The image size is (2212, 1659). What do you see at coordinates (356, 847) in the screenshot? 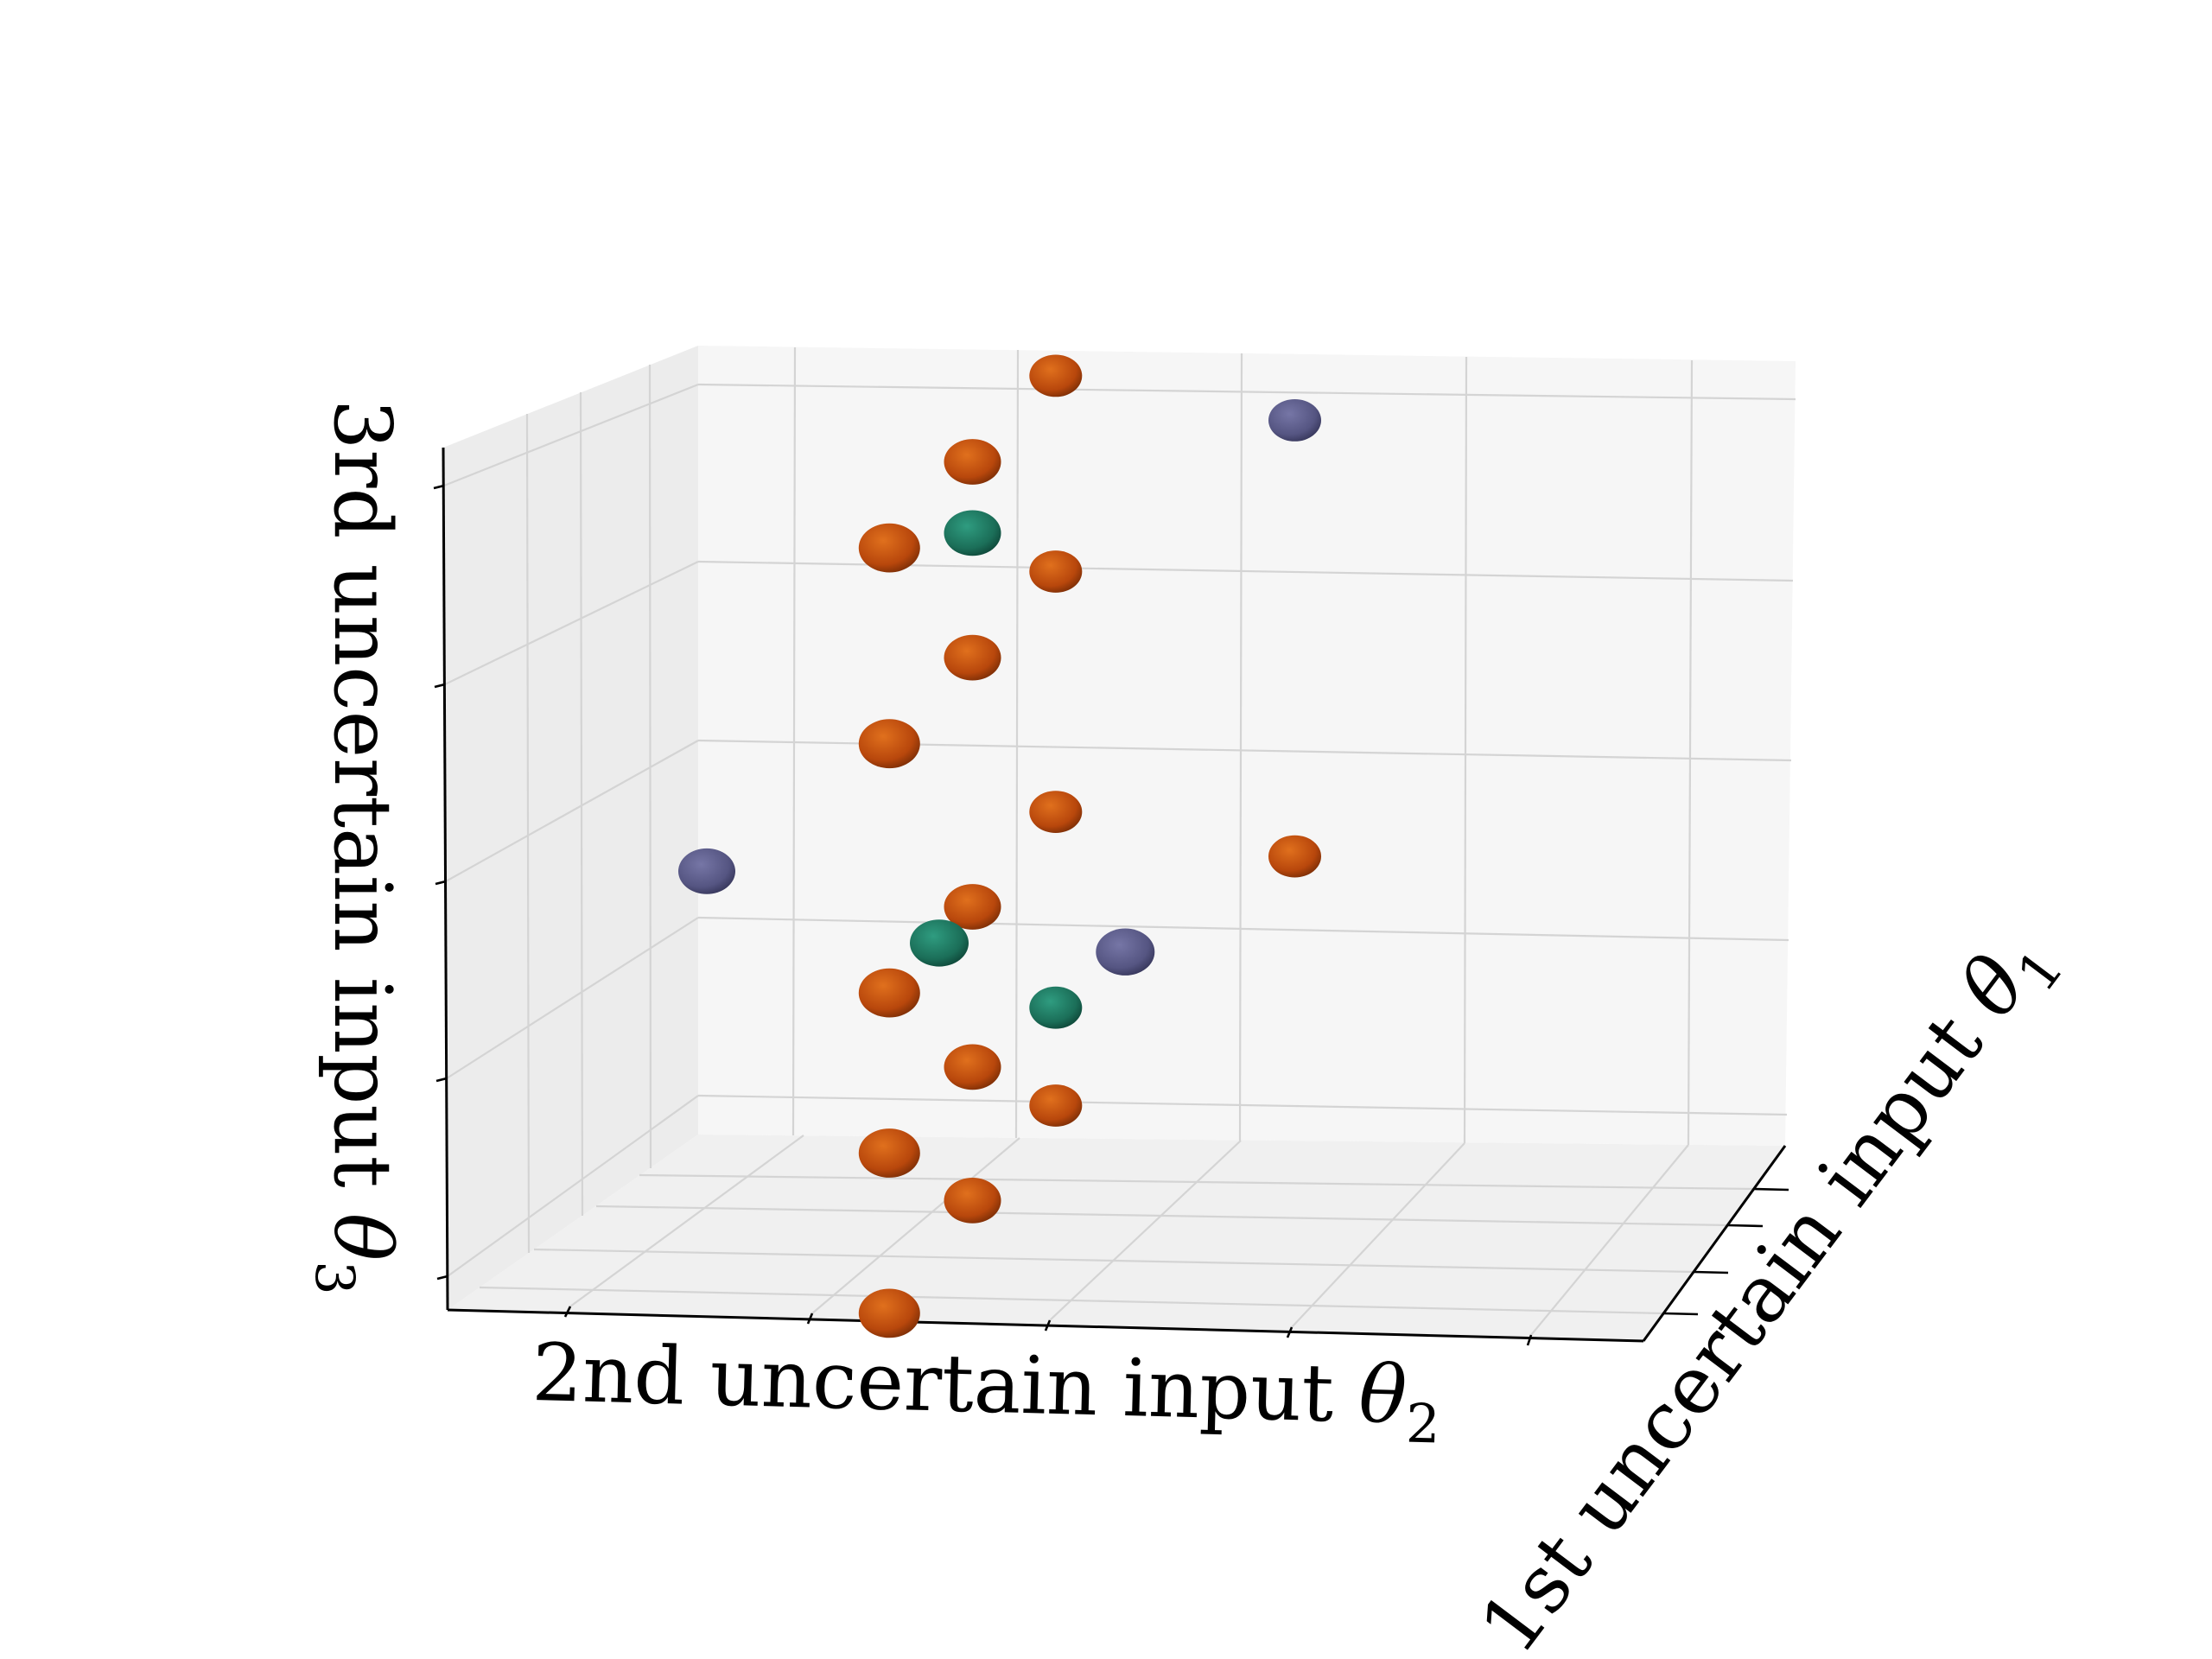
I see `z-axis-label: 3rd uncertain input θ3` at bounding box center [356, 847].